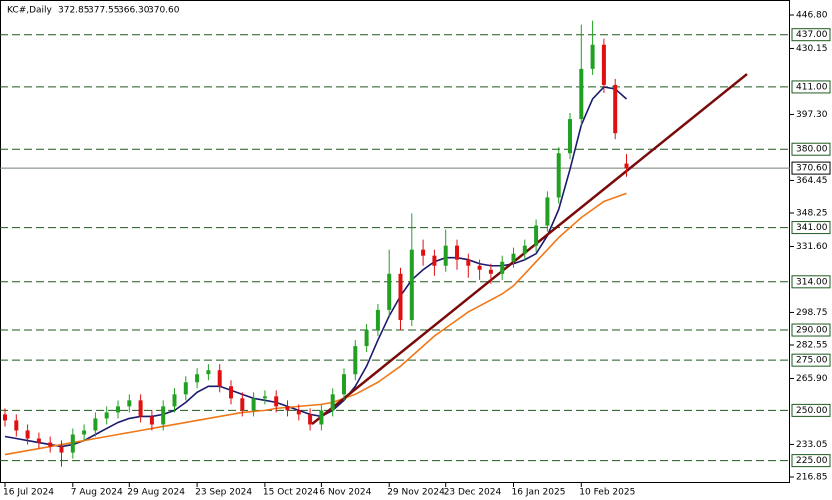 Image resolution: width=832 pixels, height=500 pixels. I want to click on header-value: 366.30, so click(134, 11).